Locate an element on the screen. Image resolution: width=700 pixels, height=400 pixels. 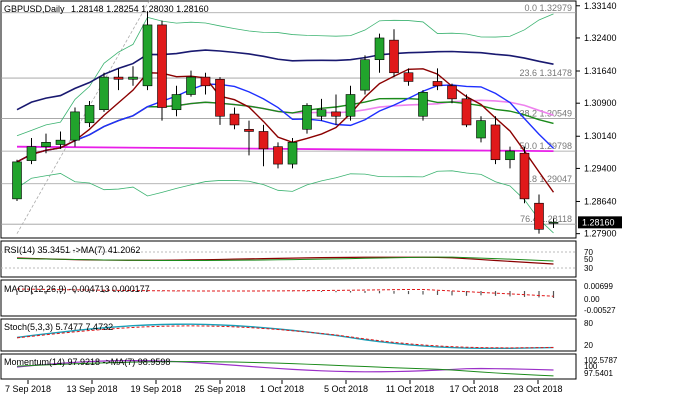
macd-pane is located at coordinates (288, 298).